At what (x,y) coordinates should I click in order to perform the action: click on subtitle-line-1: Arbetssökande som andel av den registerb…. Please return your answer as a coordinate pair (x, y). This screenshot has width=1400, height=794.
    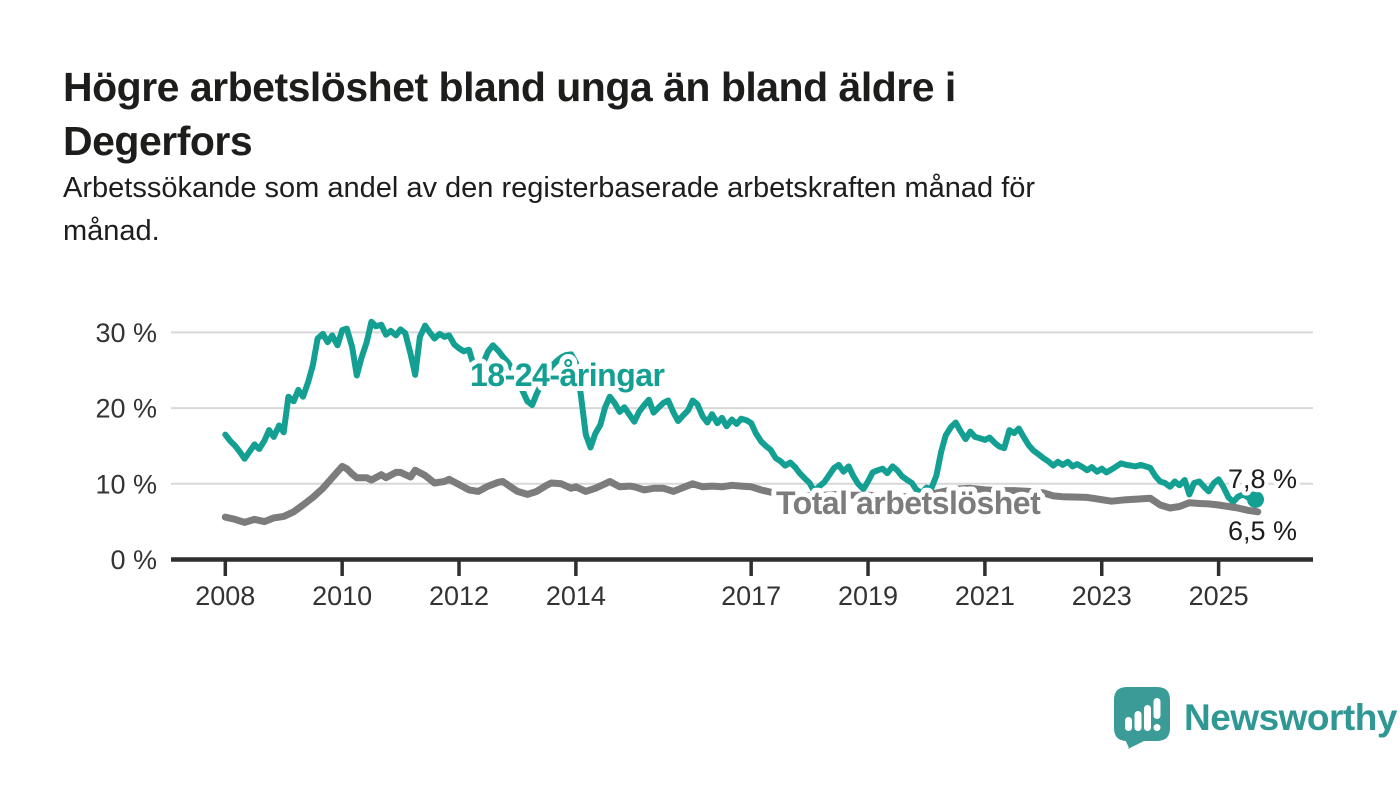
    Looking at the image, I should click on (549, 188).